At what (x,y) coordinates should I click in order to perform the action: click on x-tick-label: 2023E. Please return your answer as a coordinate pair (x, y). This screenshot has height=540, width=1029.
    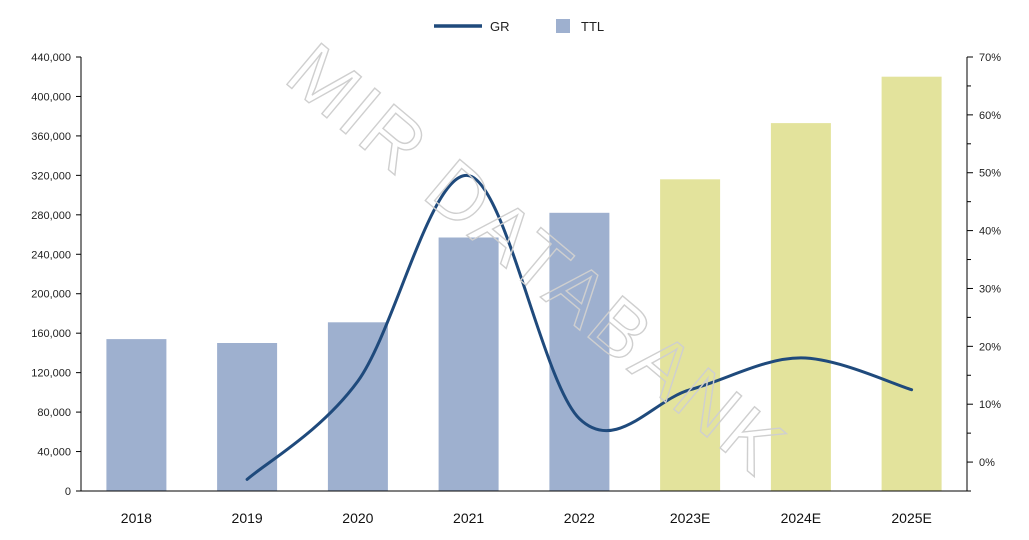
    Looking at the image, I should click on (690, 518).